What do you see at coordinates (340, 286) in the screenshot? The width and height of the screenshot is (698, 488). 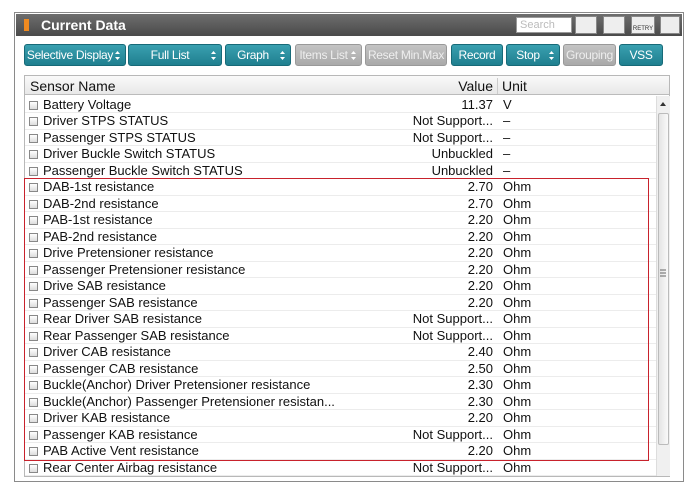 I see `table-row: Drive SAB resistance 2.20 Ohm` at bounding box center [340, 286].